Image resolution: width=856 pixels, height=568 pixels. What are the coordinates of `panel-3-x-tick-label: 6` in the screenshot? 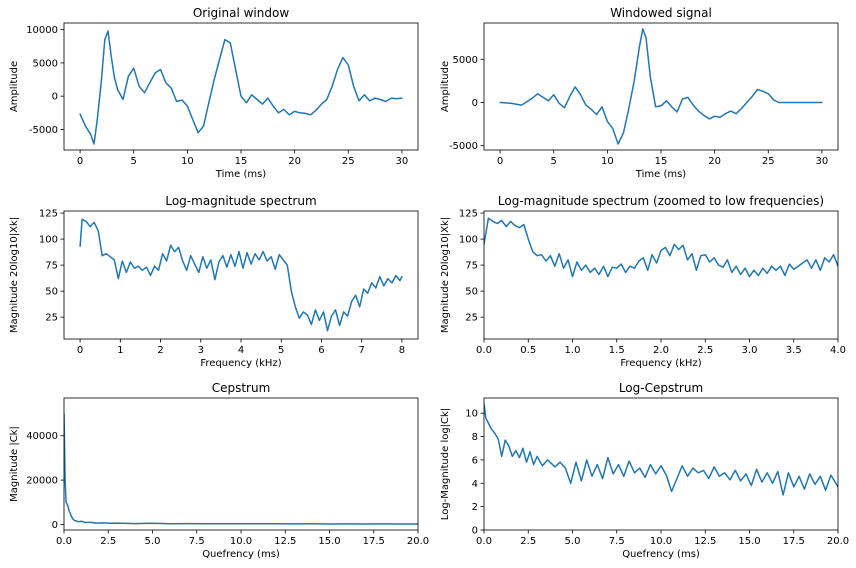 It's located at (321, 350).